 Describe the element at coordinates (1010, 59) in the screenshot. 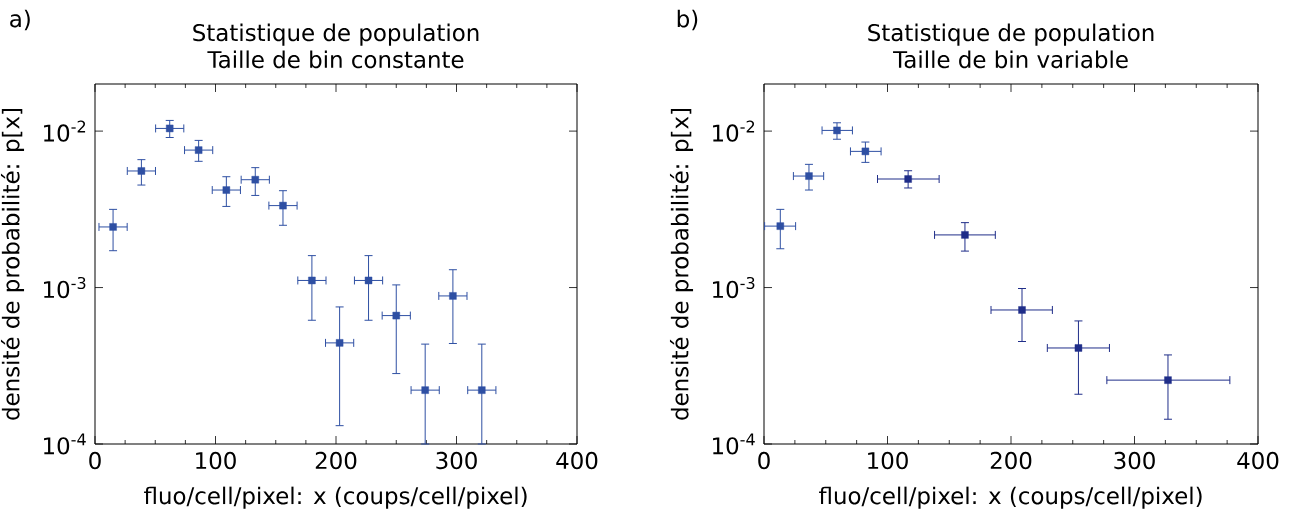

I see `chart-subtitle: Taille de bin variable` at that location.